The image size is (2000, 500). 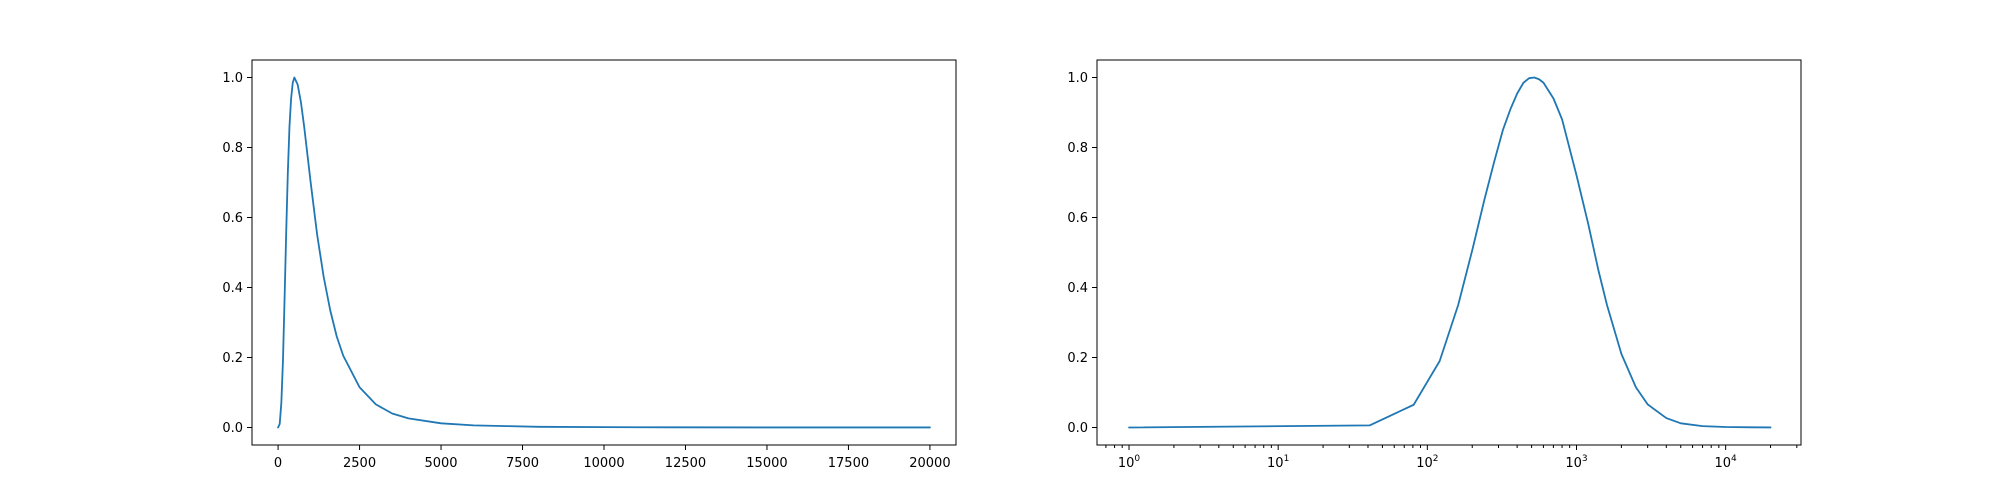 I want to click on x-tick-label: 17500, so click(x=848, y=463).